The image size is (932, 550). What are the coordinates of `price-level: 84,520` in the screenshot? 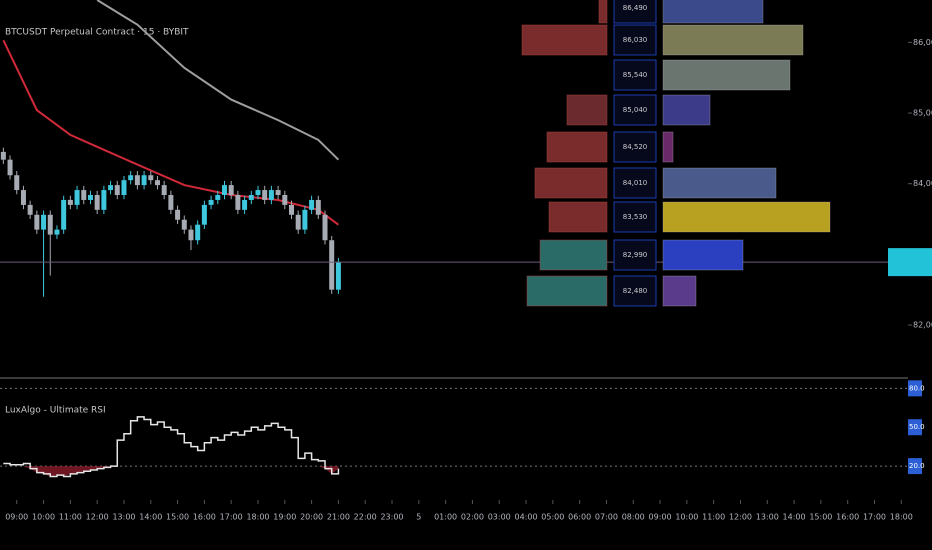 It's located at (635, 147).